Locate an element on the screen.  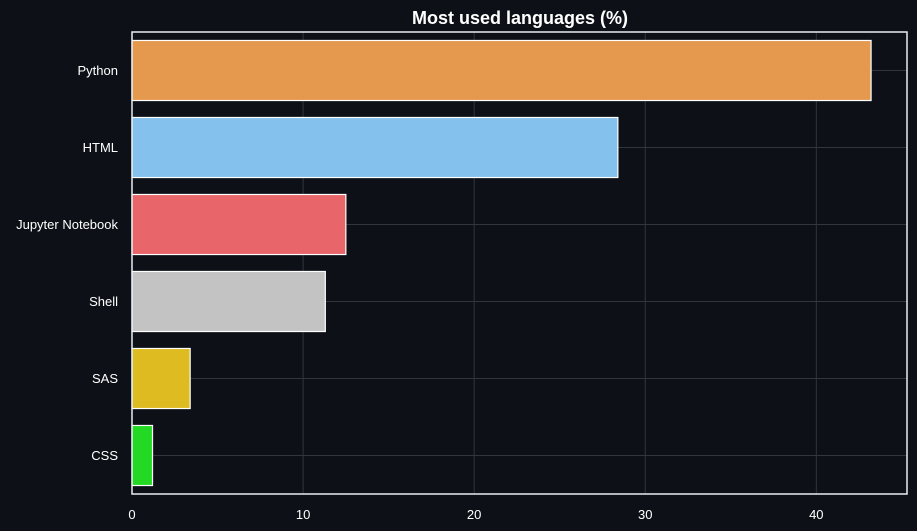
y-tick-label: CSS is located at coordinates (104, 455).